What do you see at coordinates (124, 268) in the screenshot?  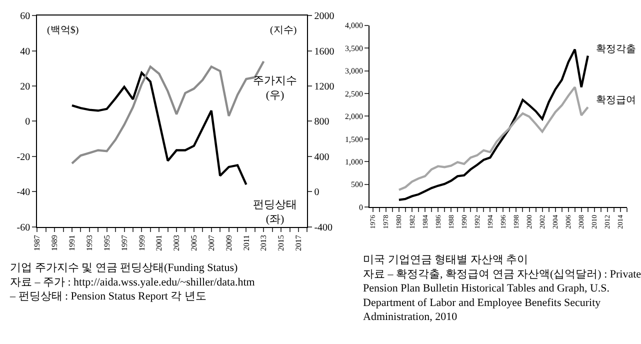 I see `text: 기업 주가지수 및 연금 펀딩상태(Funding Status)` at bounding box center [124, 268].